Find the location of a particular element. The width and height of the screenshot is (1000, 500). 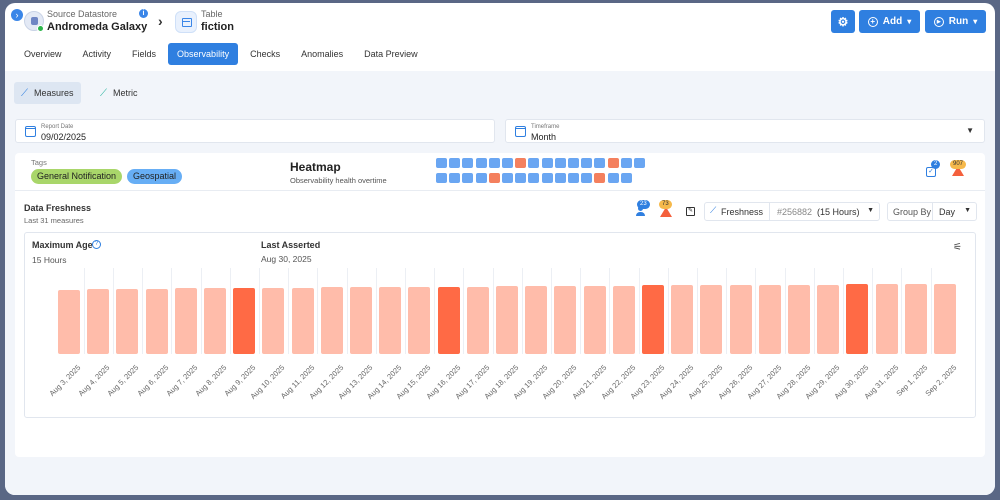

subtab-metric: ⟋ Metric is located at coordinates (119, 93).